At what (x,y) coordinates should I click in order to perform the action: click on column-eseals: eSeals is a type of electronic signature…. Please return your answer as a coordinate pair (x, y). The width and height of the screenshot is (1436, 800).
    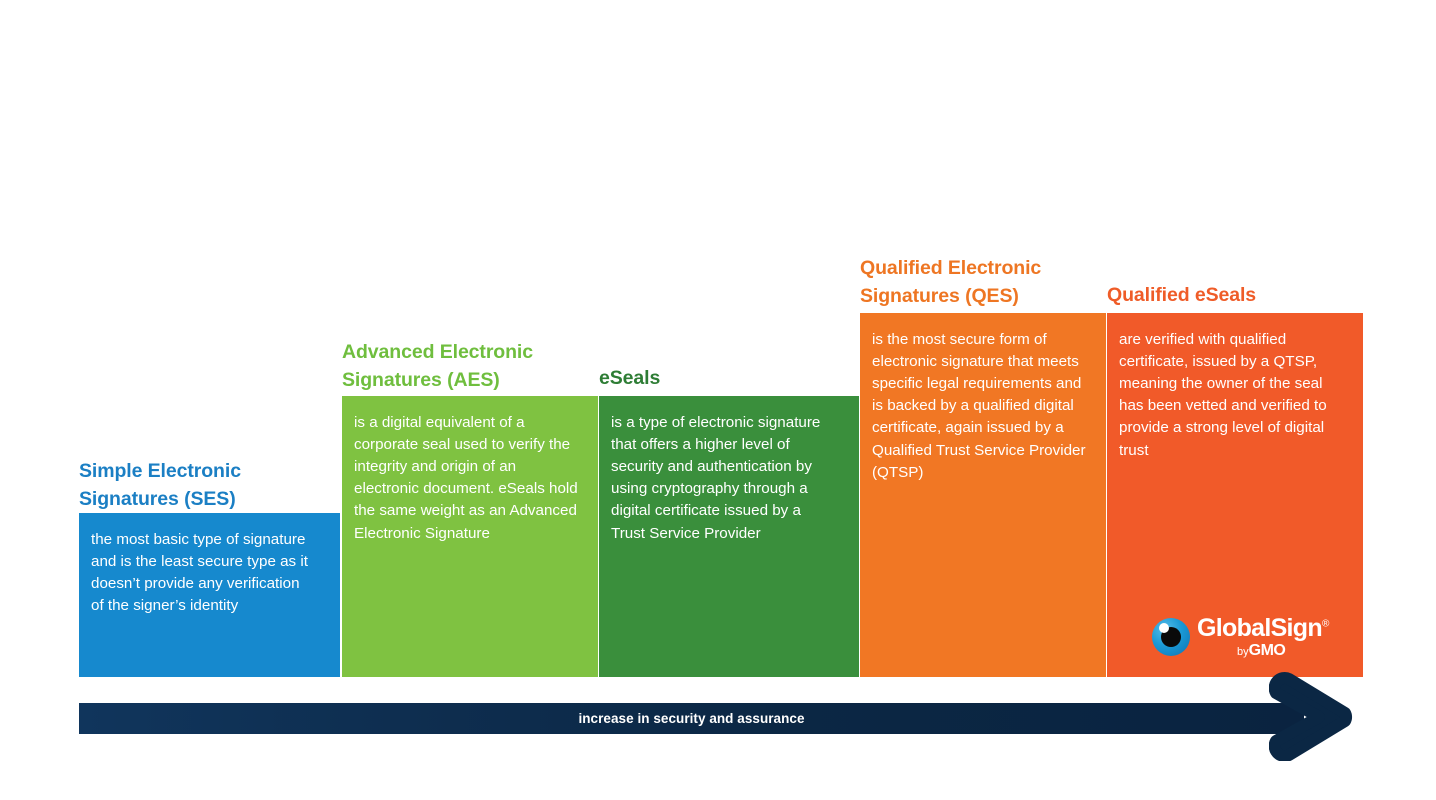
    Looking at the image, I should click on (729, 522).